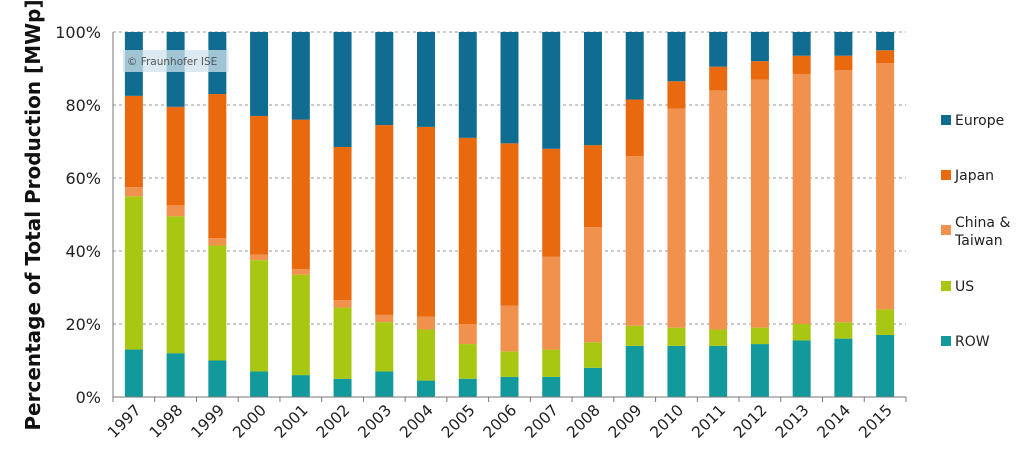 The height and width of the screenshot is (458, 1023). What do you see at coordinates (676, 218) in the screenshot?
I see `bar-segment-china-taiwan-2010` at bounding box center [676, 218].